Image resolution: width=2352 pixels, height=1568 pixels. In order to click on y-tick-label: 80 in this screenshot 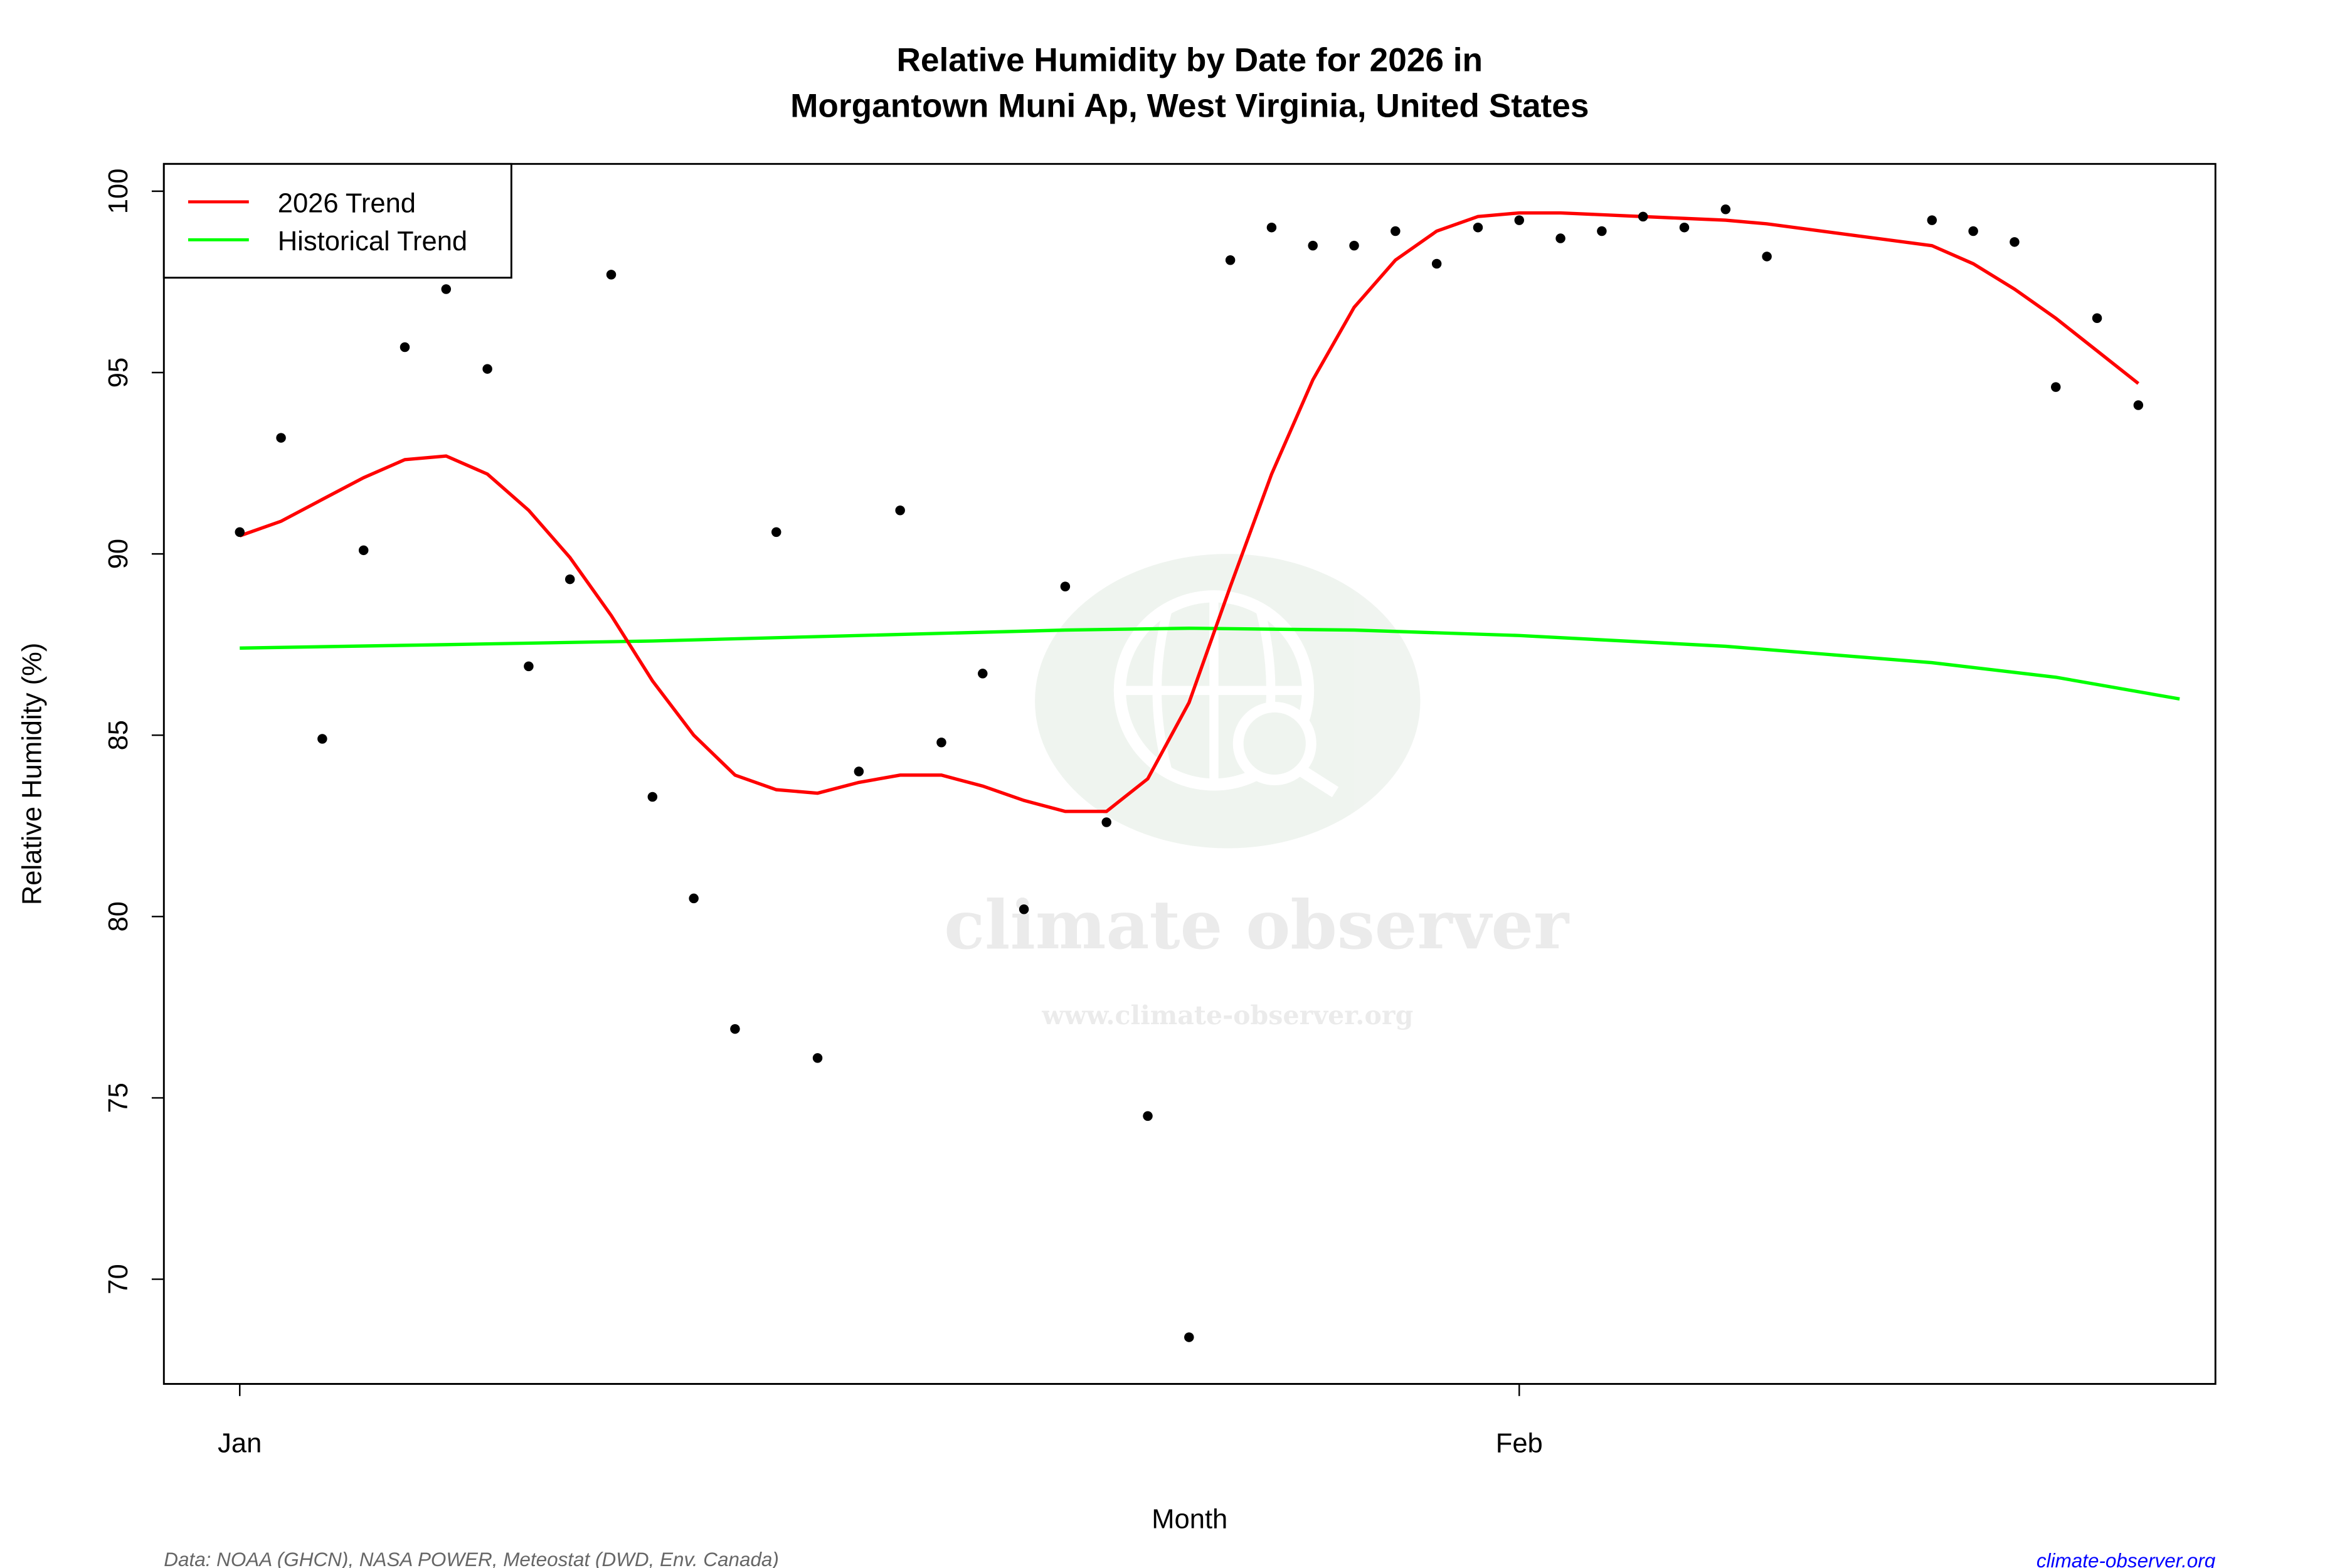, I will do `click(118, 916)`.